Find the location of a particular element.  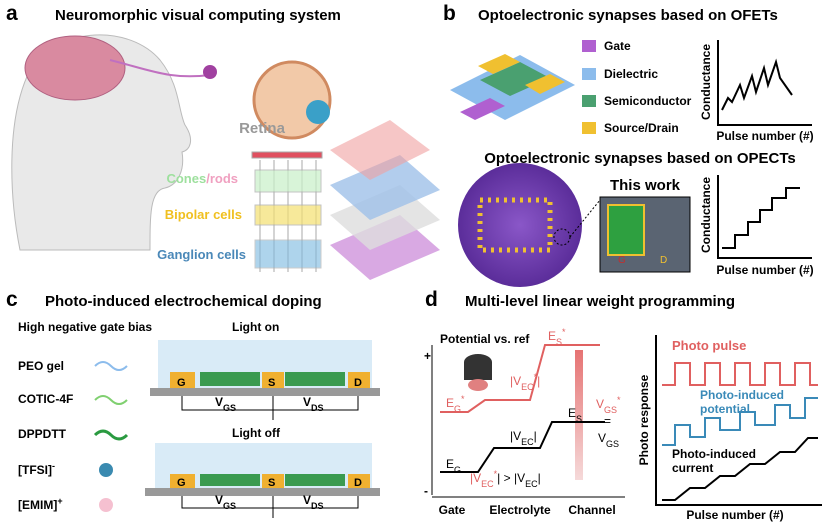

legend-label: Source/Drain is located at coordinates (641, 128).